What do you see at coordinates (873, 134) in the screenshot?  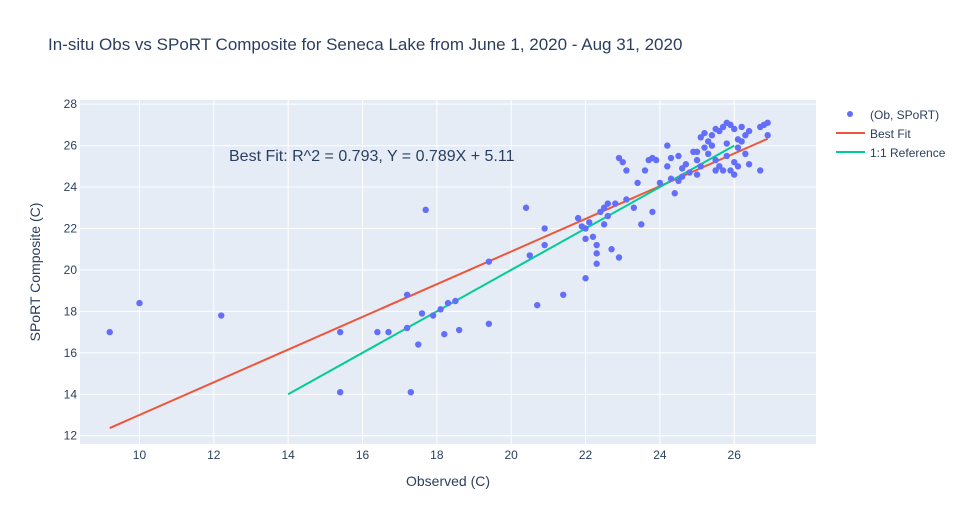 I see `legend-item-best-fit: Best Fit` at bounding box center [873, 134].